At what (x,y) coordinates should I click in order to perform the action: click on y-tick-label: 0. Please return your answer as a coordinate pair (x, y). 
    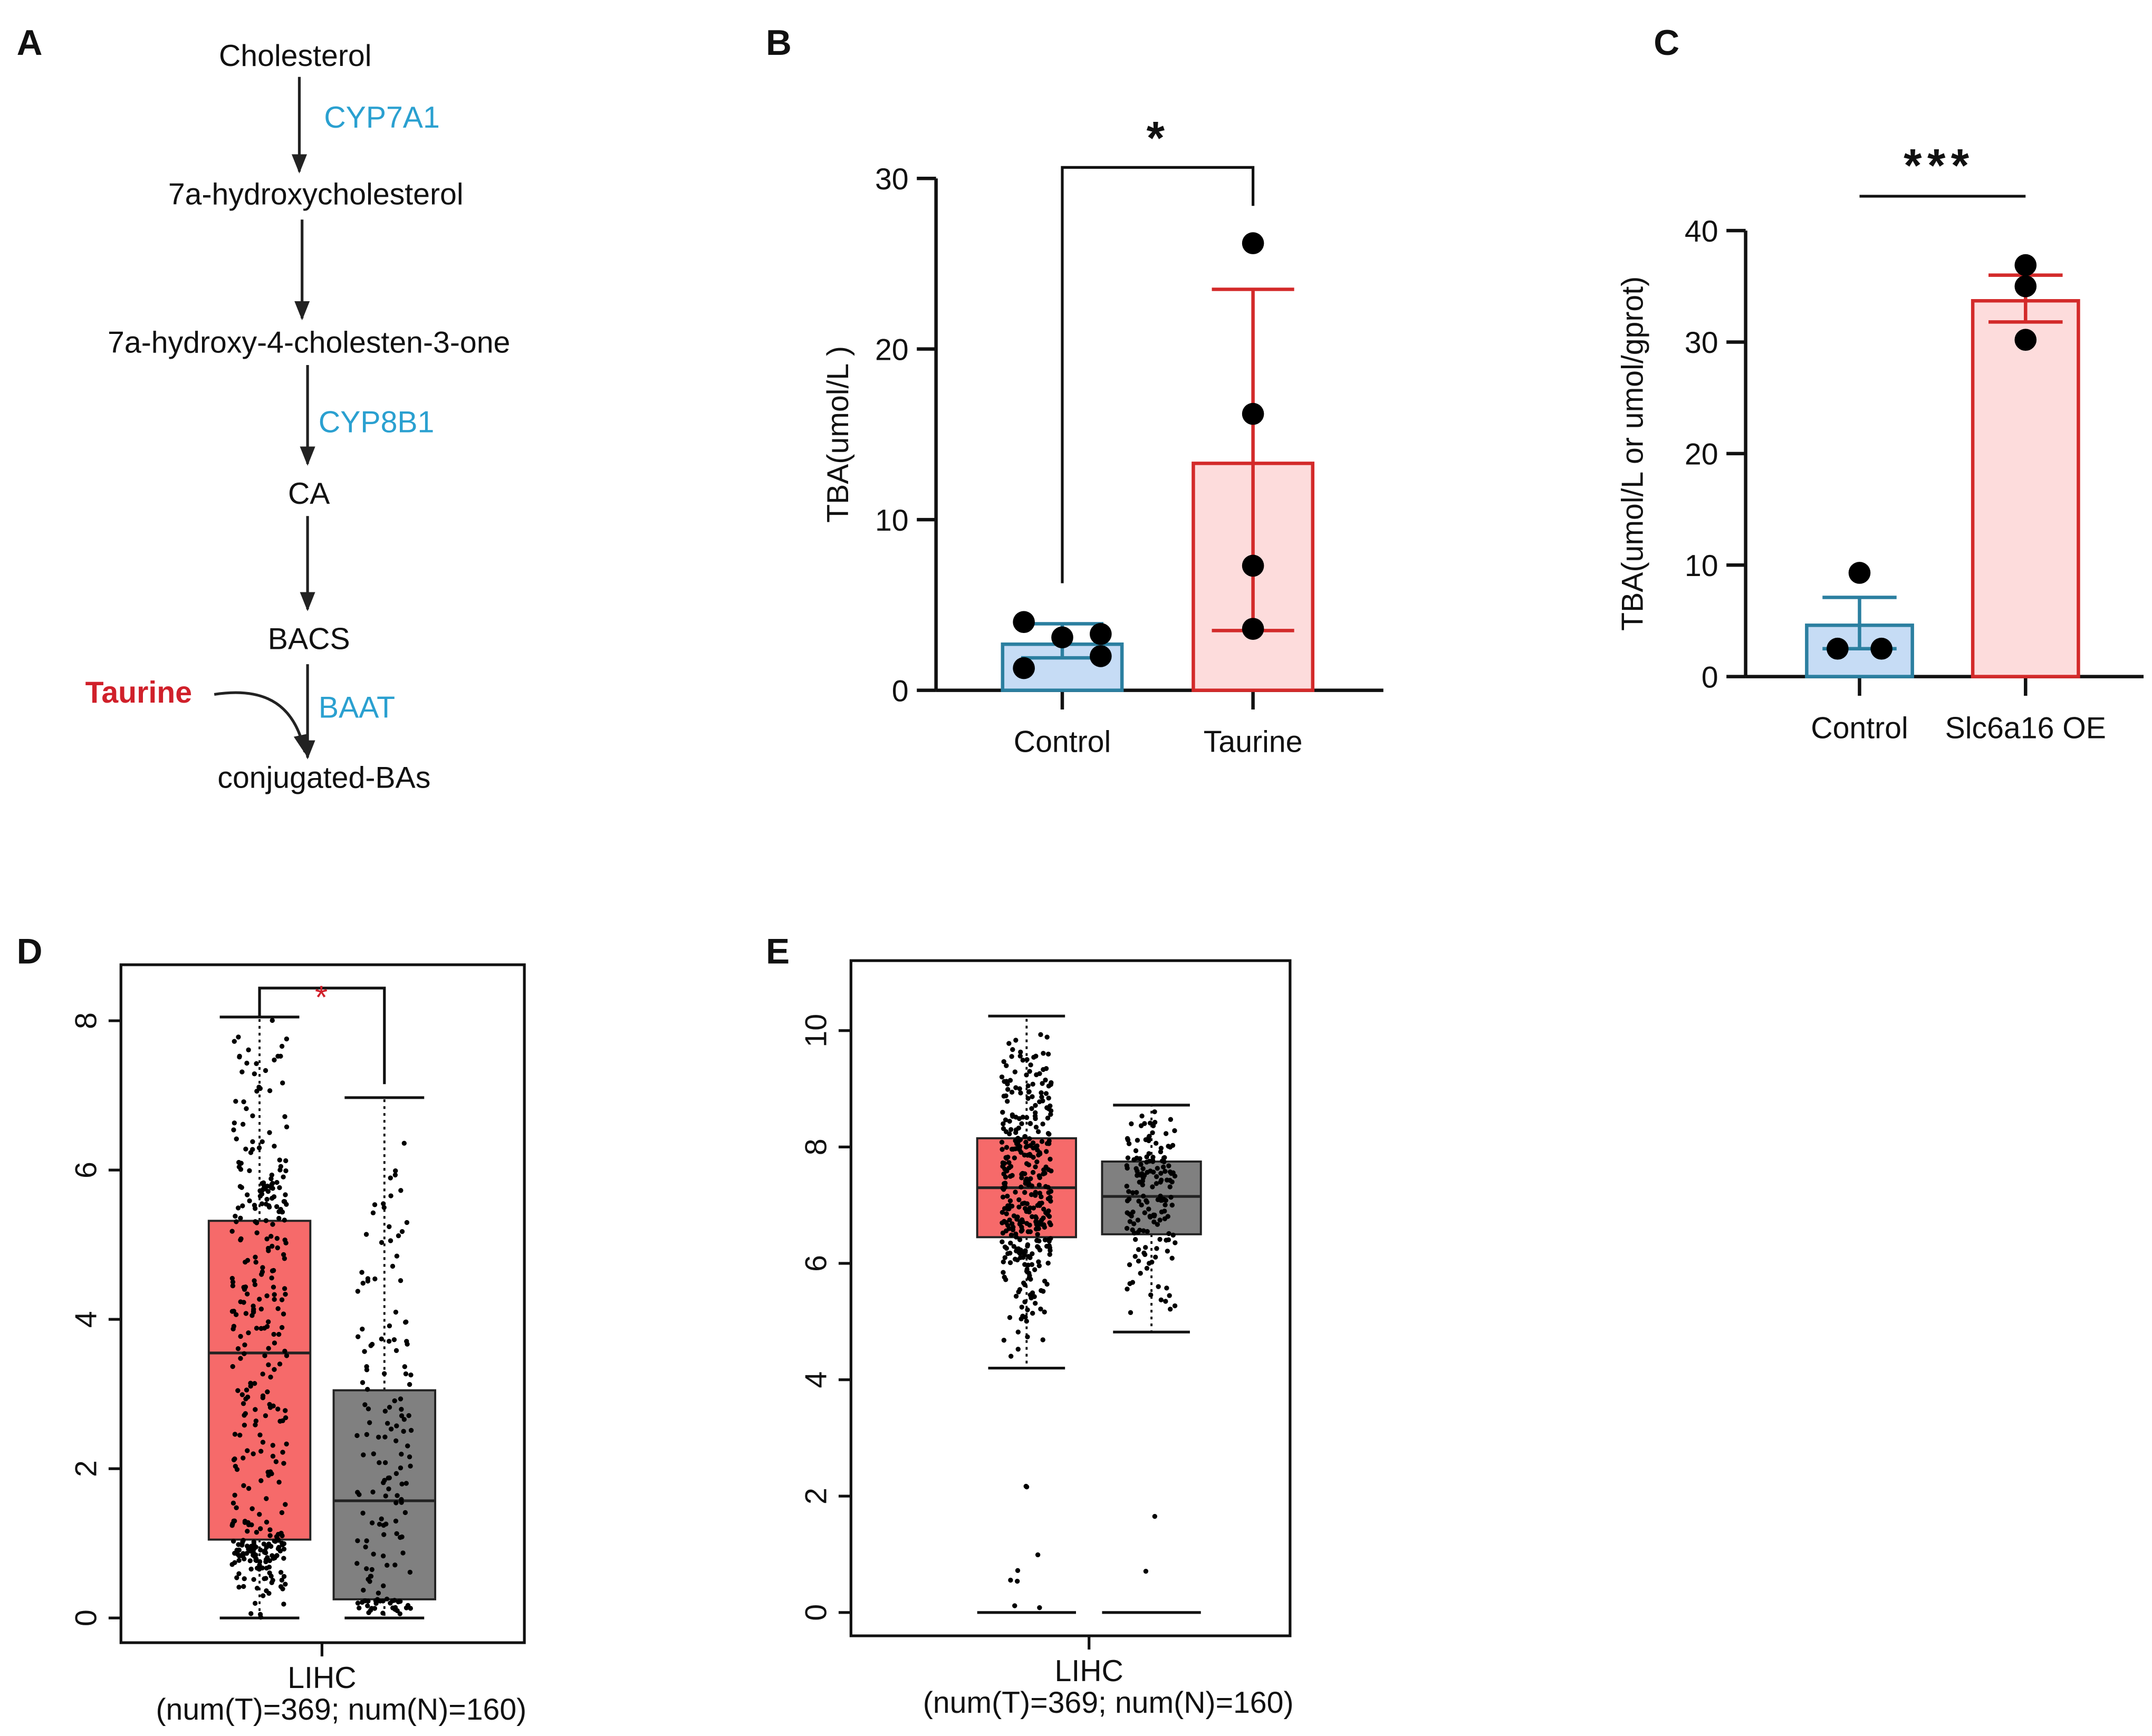
    Looking at the image, I should click on (1710, 677).